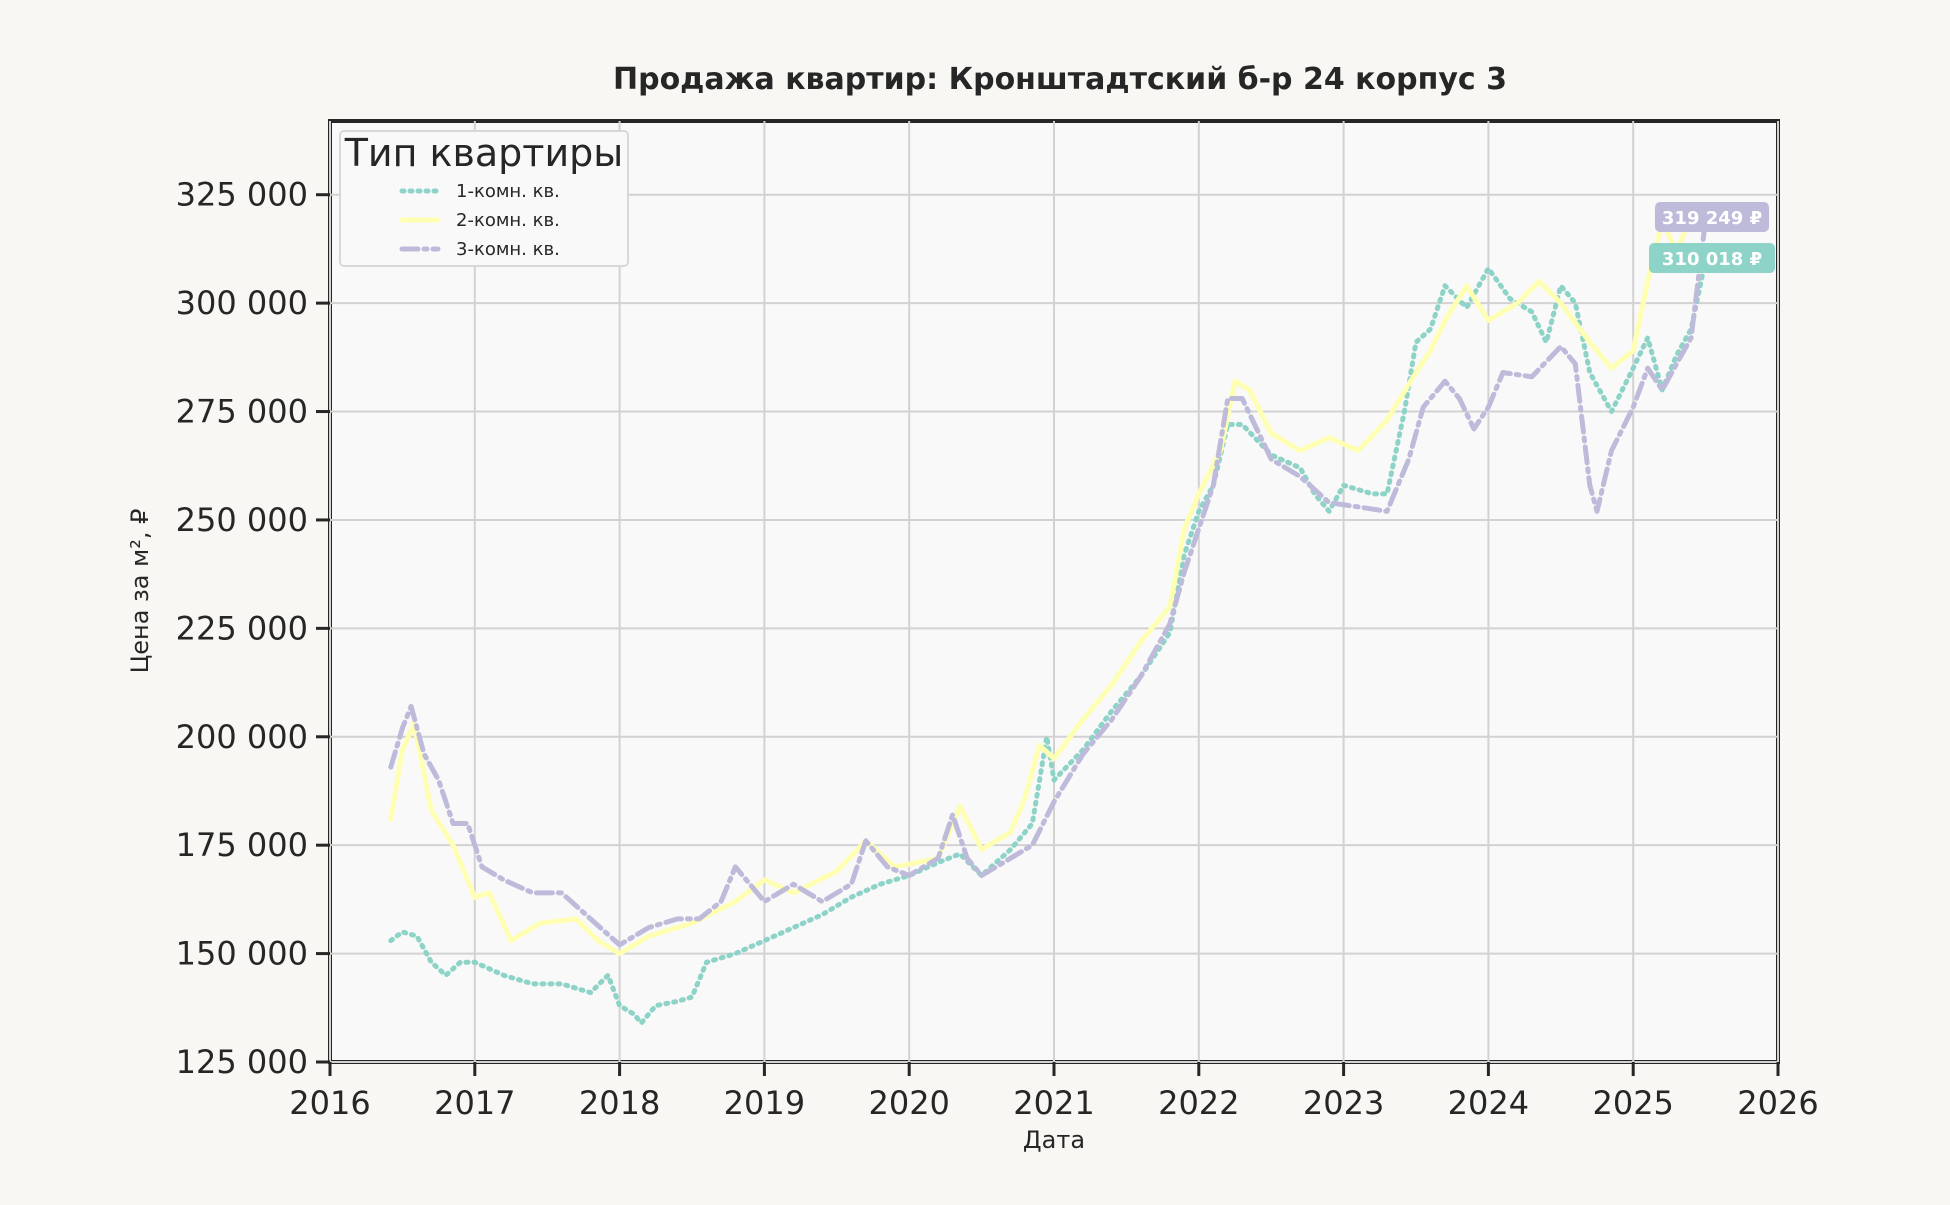 The height and width of the screenshot is (1205, 1950). What do you see at coordinates (1054, 1140) in the screenshot?
I see `x-axis-label: Дата` at bounding box center [1054, 1140].